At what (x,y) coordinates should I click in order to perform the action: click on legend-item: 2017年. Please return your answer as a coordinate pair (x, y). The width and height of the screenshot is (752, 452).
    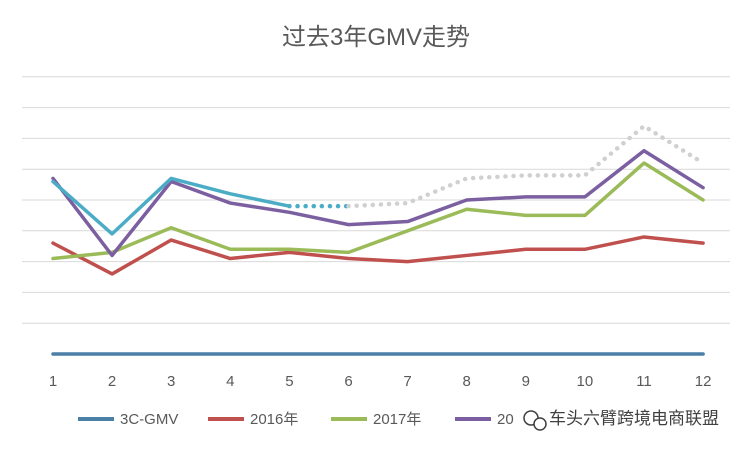
    Looking at the image, I should click on (376, 419).